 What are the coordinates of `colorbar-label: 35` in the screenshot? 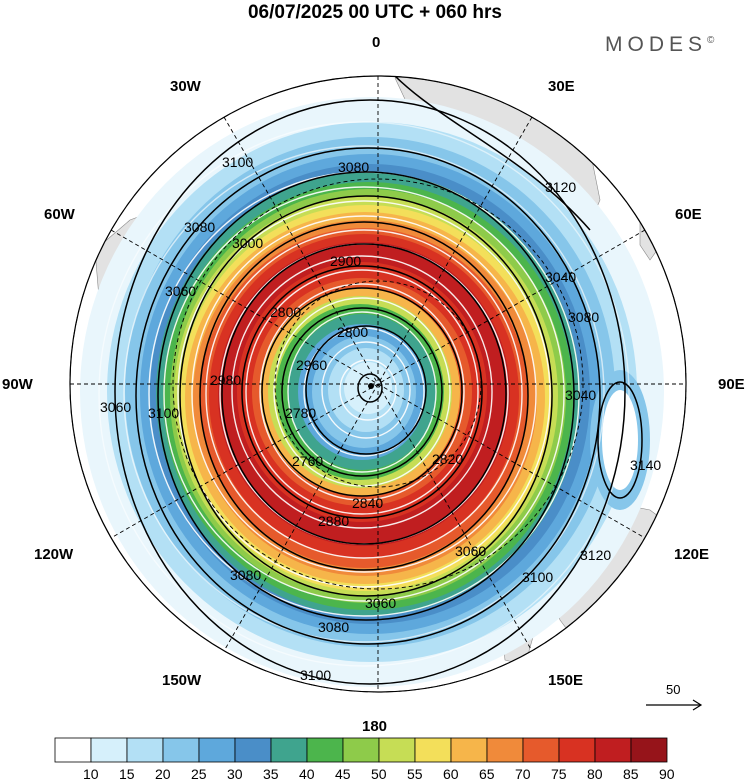 It's located at (271, 774).